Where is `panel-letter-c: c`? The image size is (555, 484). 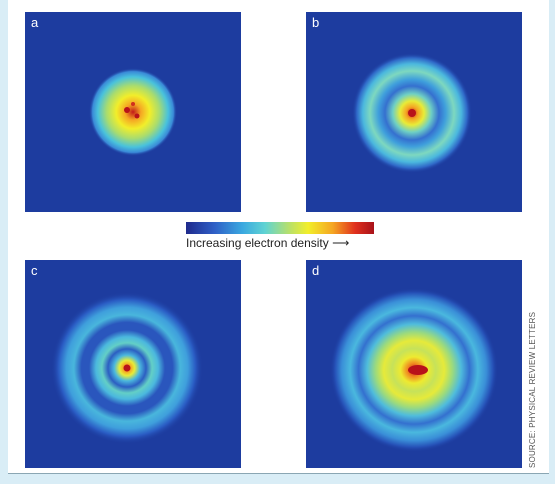 panel-letter-c: c is located at coordinates (34, 270).